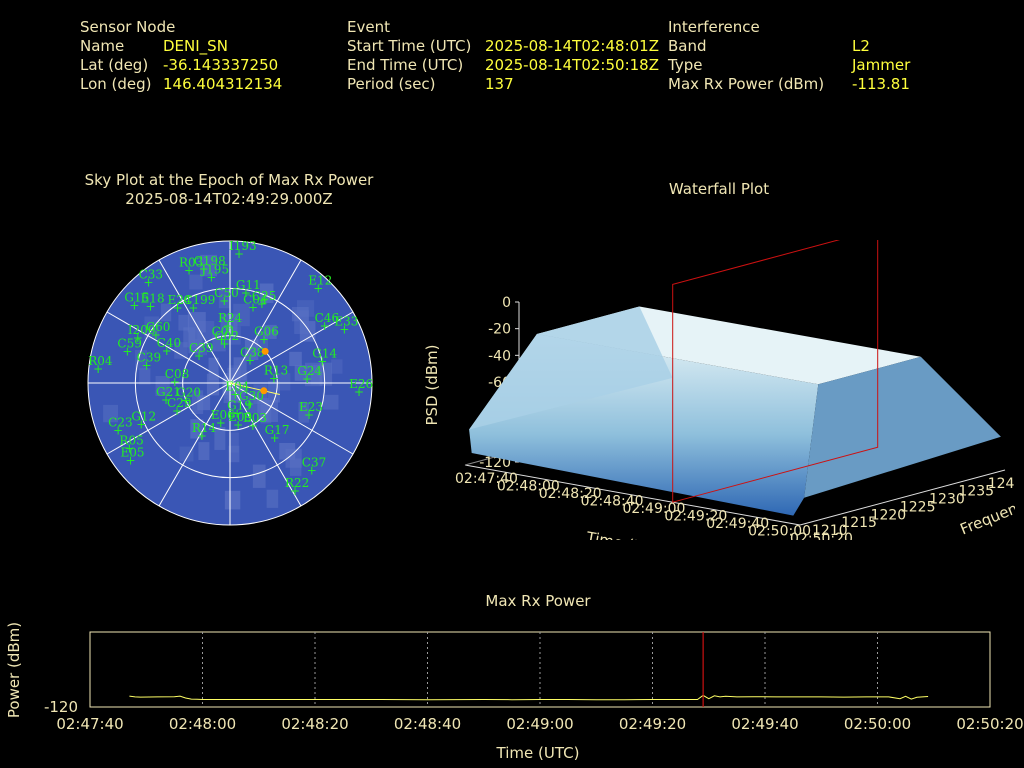 Image resolution: width=1024 pixels, height=768 pixels. What do you see at coordinates (61, 707) in the screenshot?
I see `power-y-tick-label: -120` at bounding box center [61, 707].